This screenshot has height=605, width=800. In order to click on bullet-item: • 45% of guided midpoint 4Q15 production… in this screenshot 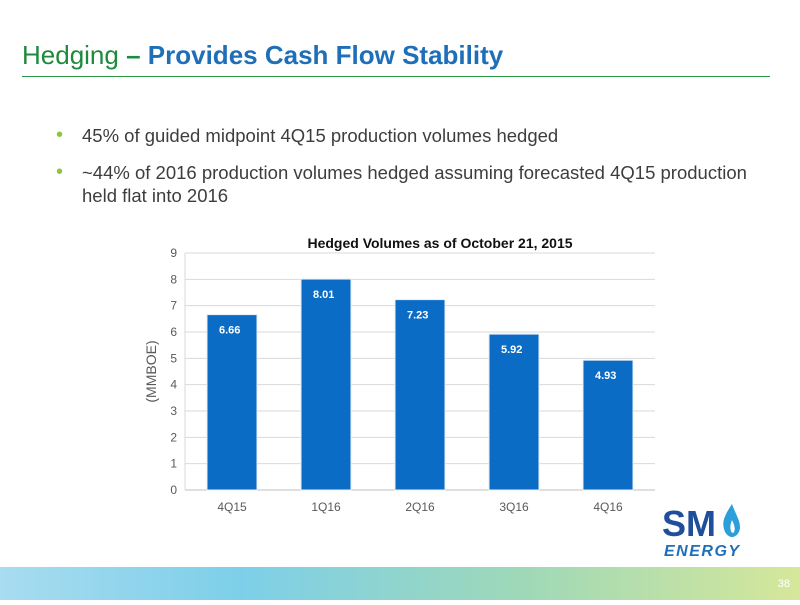, I will do `click(406, 135)`.